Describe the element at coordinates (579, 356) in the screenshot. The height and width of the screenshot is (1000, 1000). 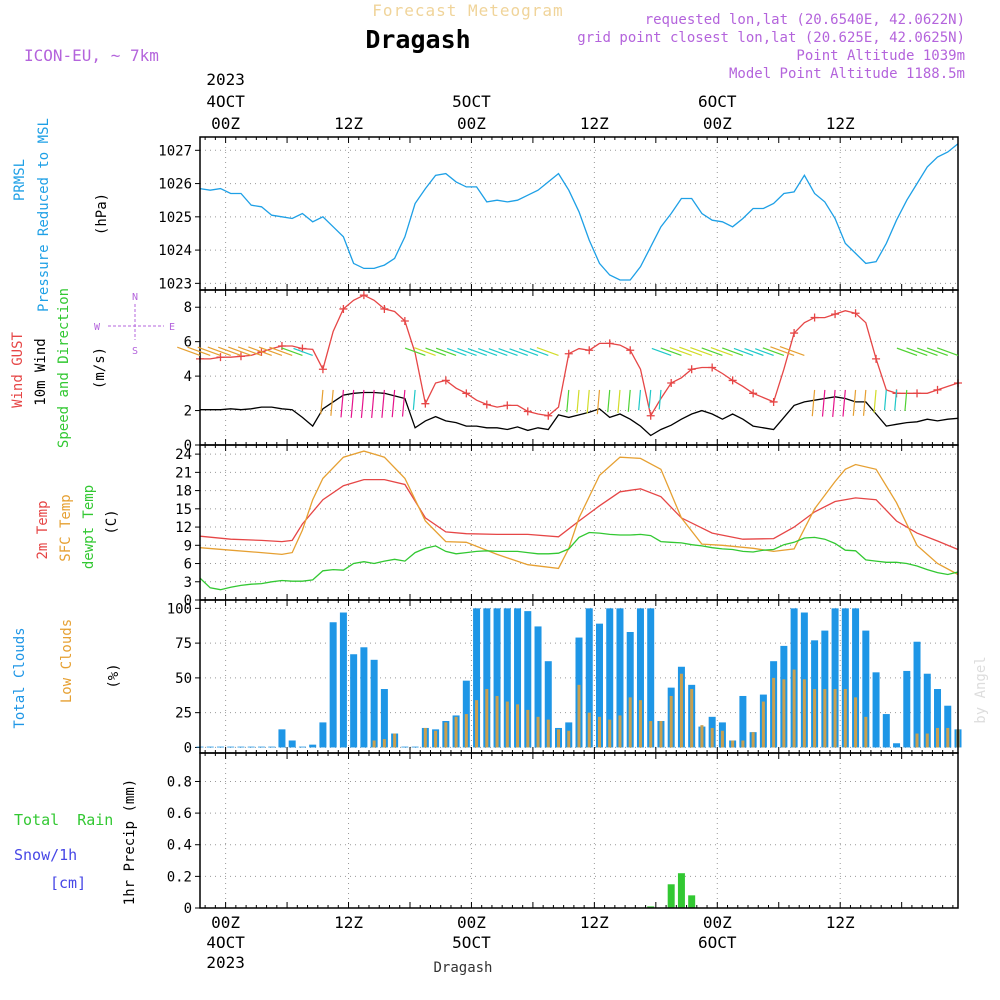
I see `gust-line` at that location.